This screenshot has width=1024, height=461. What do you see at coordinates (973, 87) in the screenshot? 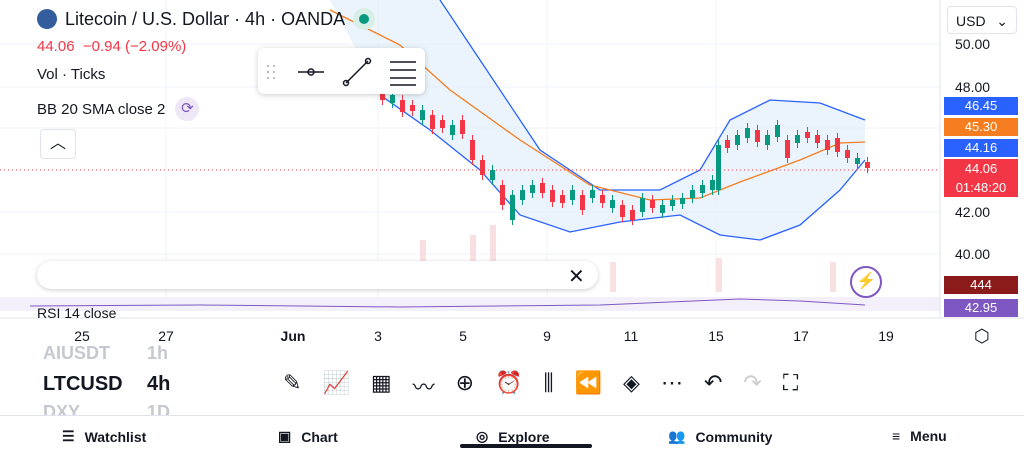
I see `price-axis-label: 48.00` at bounding box center [973, 87].